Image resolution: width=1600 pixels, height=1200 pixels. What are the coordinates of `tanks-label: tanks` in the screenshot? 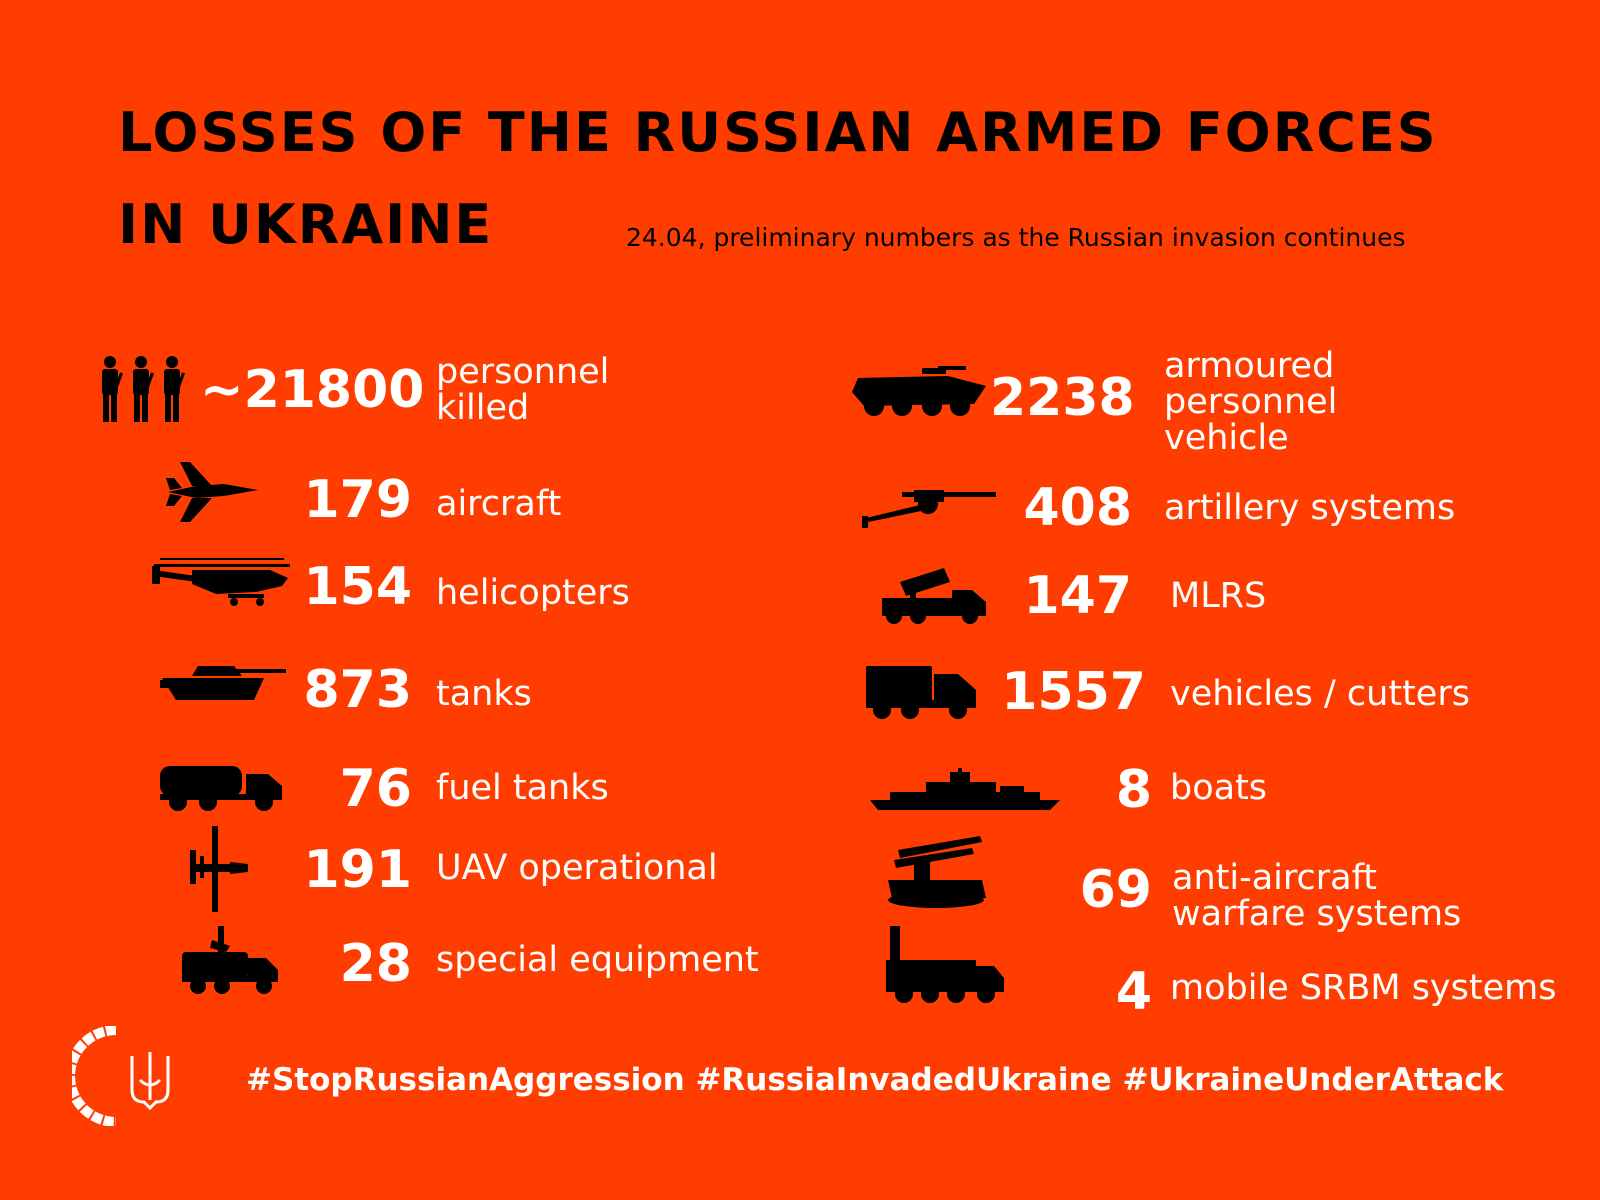 It's located at (484, 694).